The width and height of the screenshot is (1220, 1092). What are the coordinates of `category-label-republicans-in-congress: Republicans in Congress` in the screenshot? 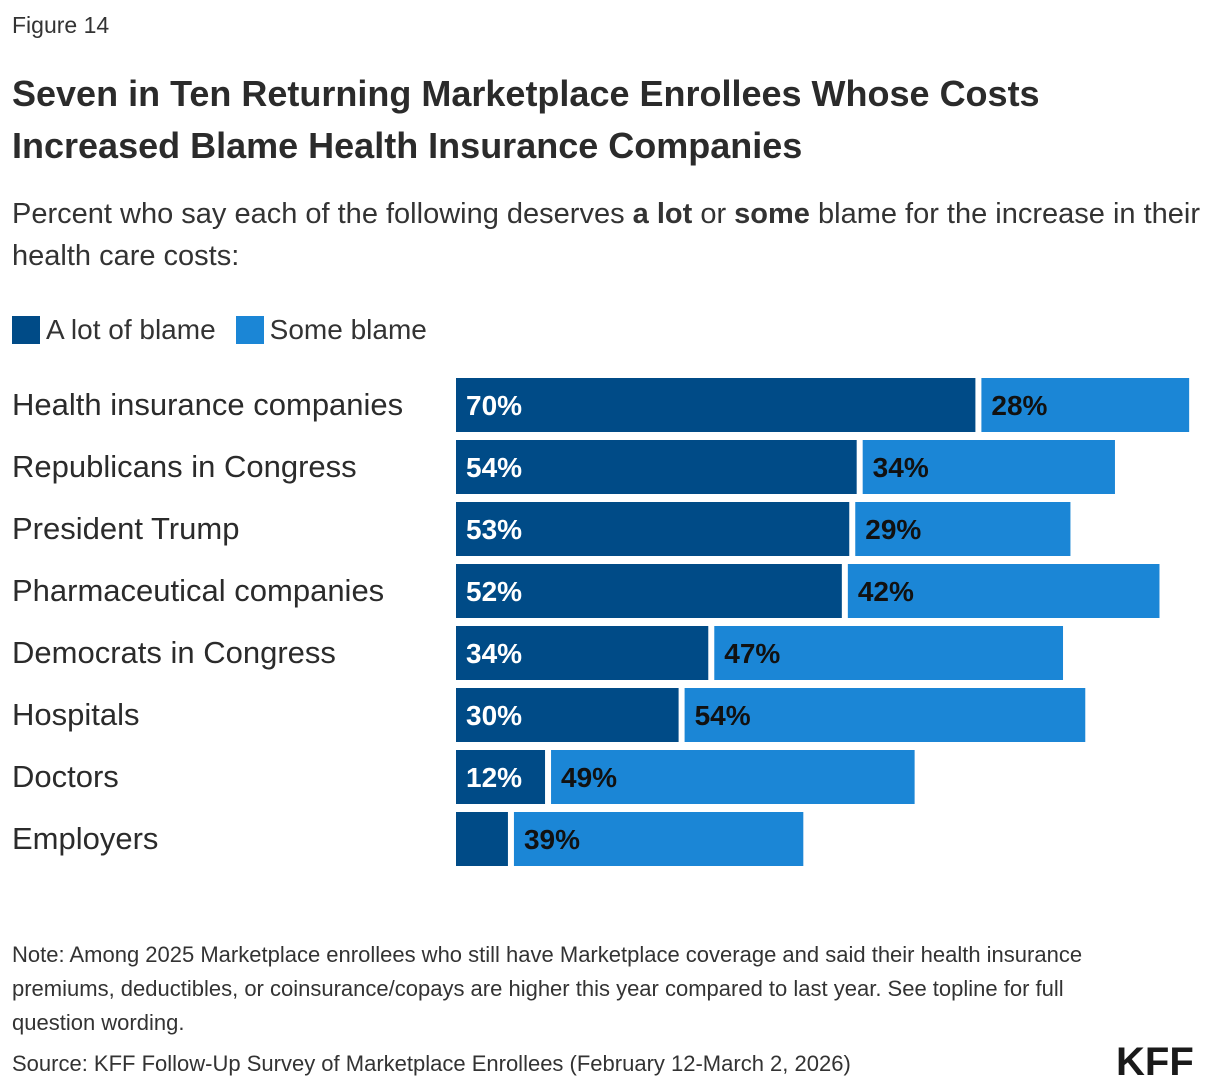 It's located at (184, 466).